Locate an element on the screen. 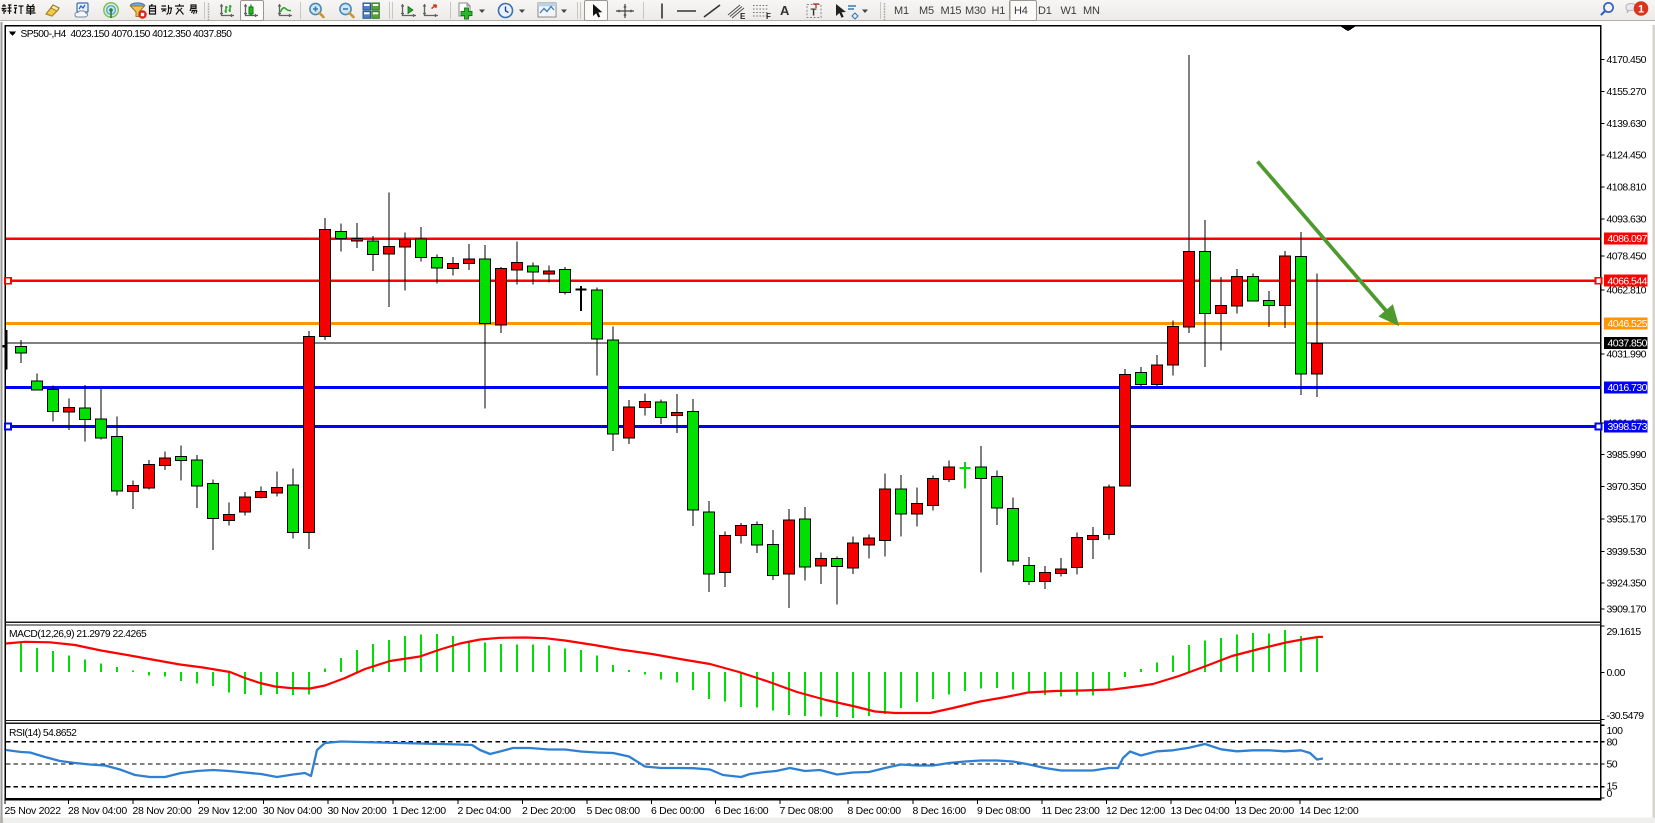 The height and width of the screenshot is (823, 1655). svg-text: 9 Dec 08:00 is located at coordinates (1004, 811).